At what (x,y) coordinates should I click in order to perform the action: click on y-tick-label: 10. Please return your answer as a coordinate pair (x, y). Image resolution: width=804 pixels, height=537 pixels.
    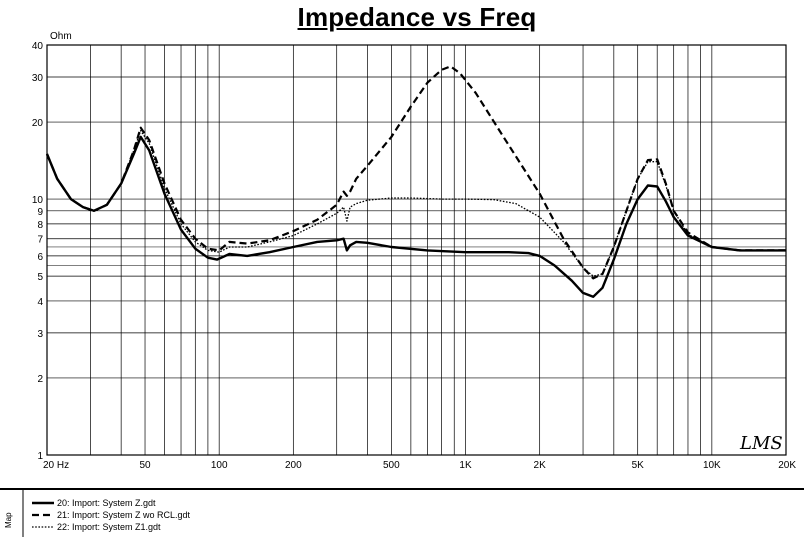
    Looking at the image, I should click on (38, 200).